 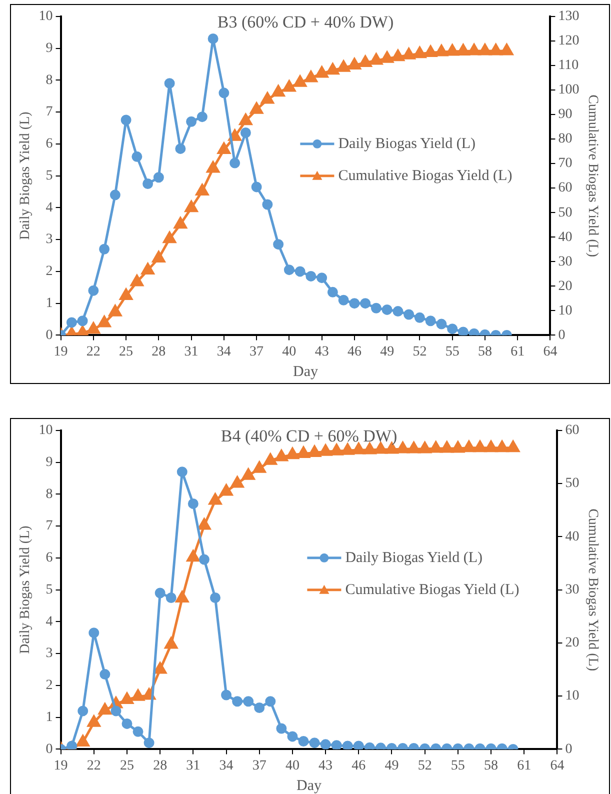 What do you see at coordinates (49, 654) in the screenshot?
I see `y-tick-label: 3` at bounding box center [49, 654].